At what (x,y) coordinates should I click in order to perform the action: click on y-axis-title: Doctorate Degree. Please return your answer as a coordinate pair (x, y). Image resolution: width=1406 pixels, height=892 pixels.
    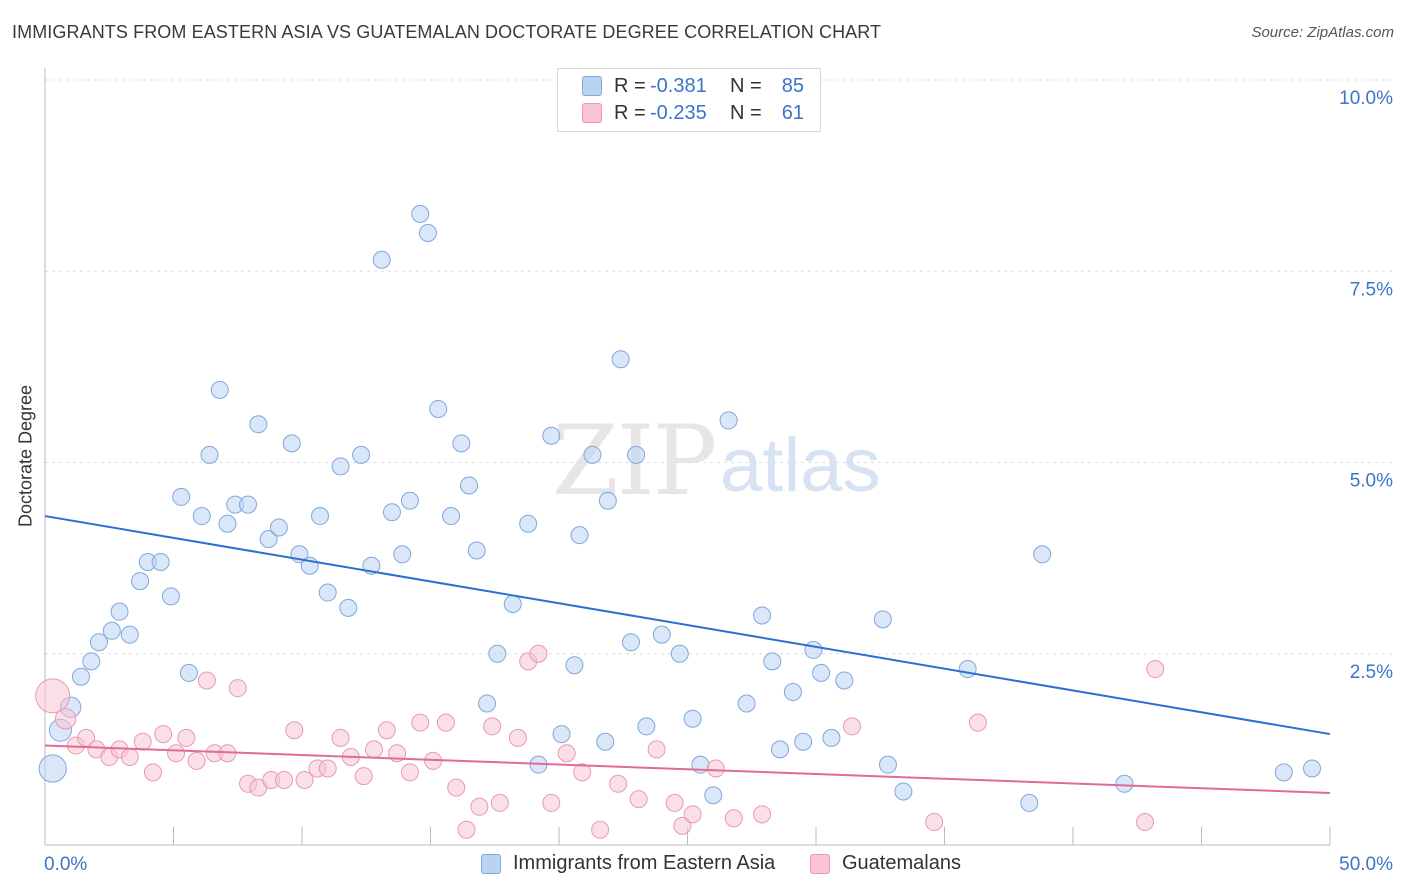
    Looking at the image, I should click on (25, 456).